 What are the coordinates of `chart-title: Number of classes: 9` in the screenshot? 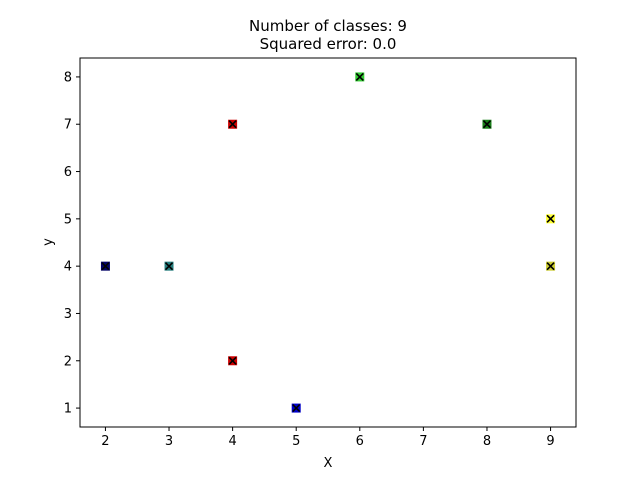 It's located at (328, 26).